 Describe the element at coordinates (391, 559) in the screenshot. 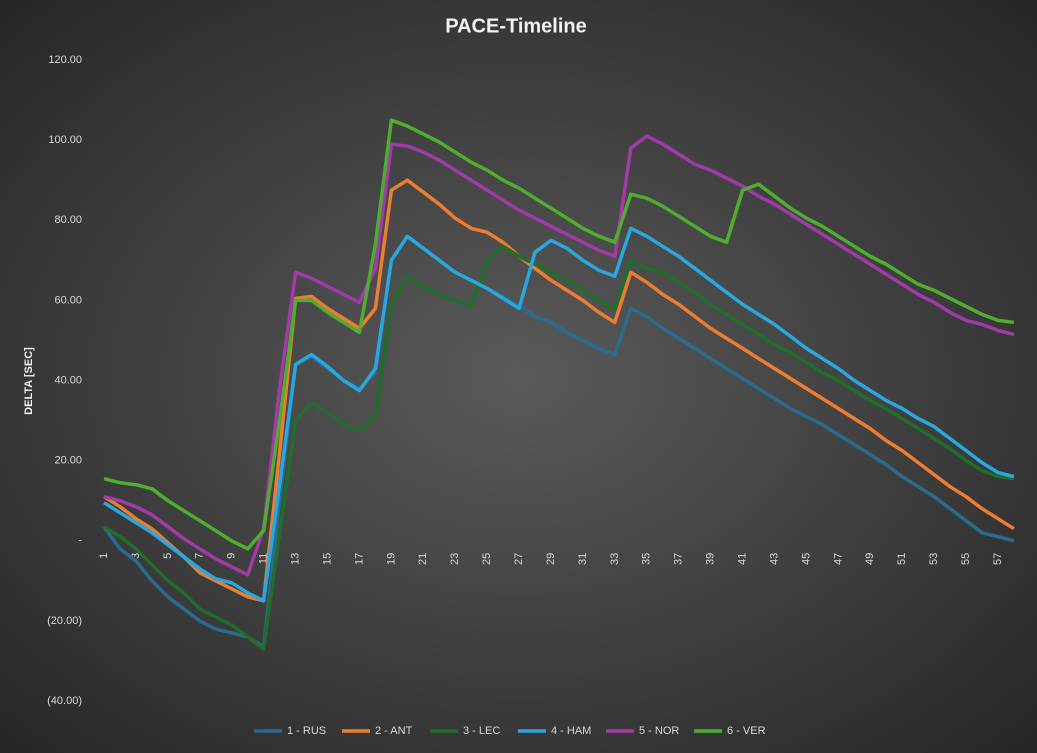

I see `x-tick-label: 19` at that location.